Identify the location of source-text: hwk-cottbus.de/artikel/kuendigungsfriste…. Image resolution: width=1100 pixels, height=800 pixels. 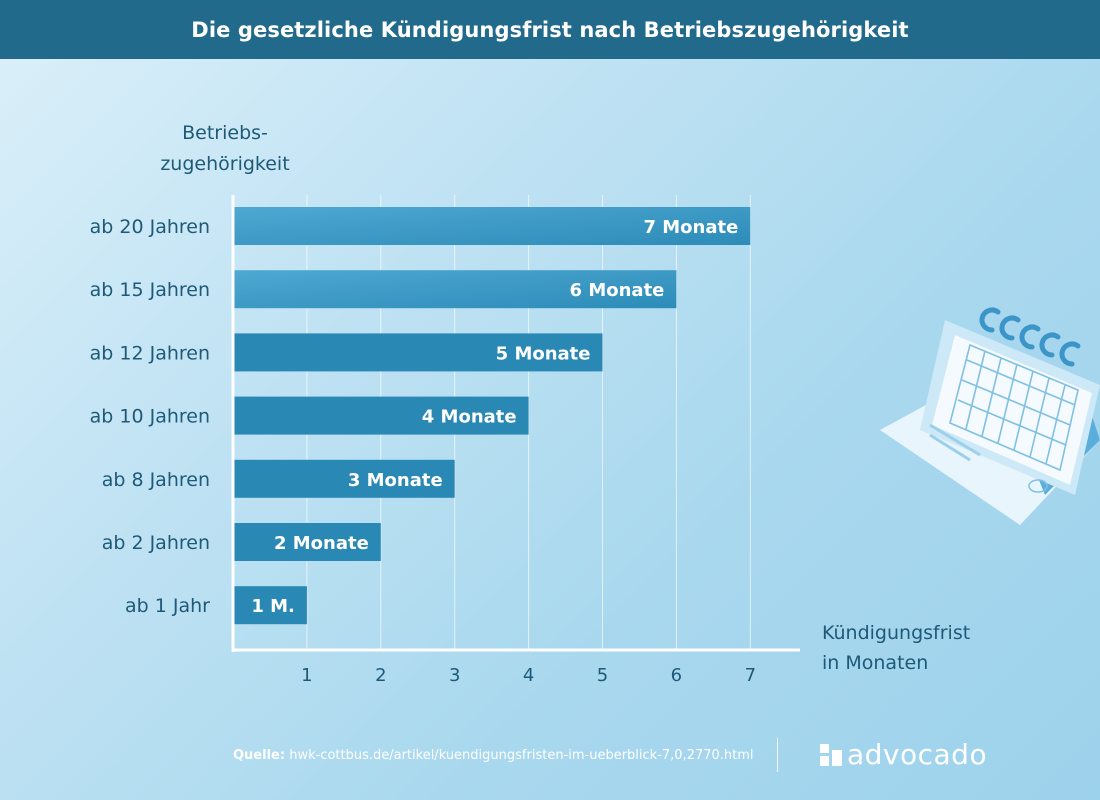
(521, 755).